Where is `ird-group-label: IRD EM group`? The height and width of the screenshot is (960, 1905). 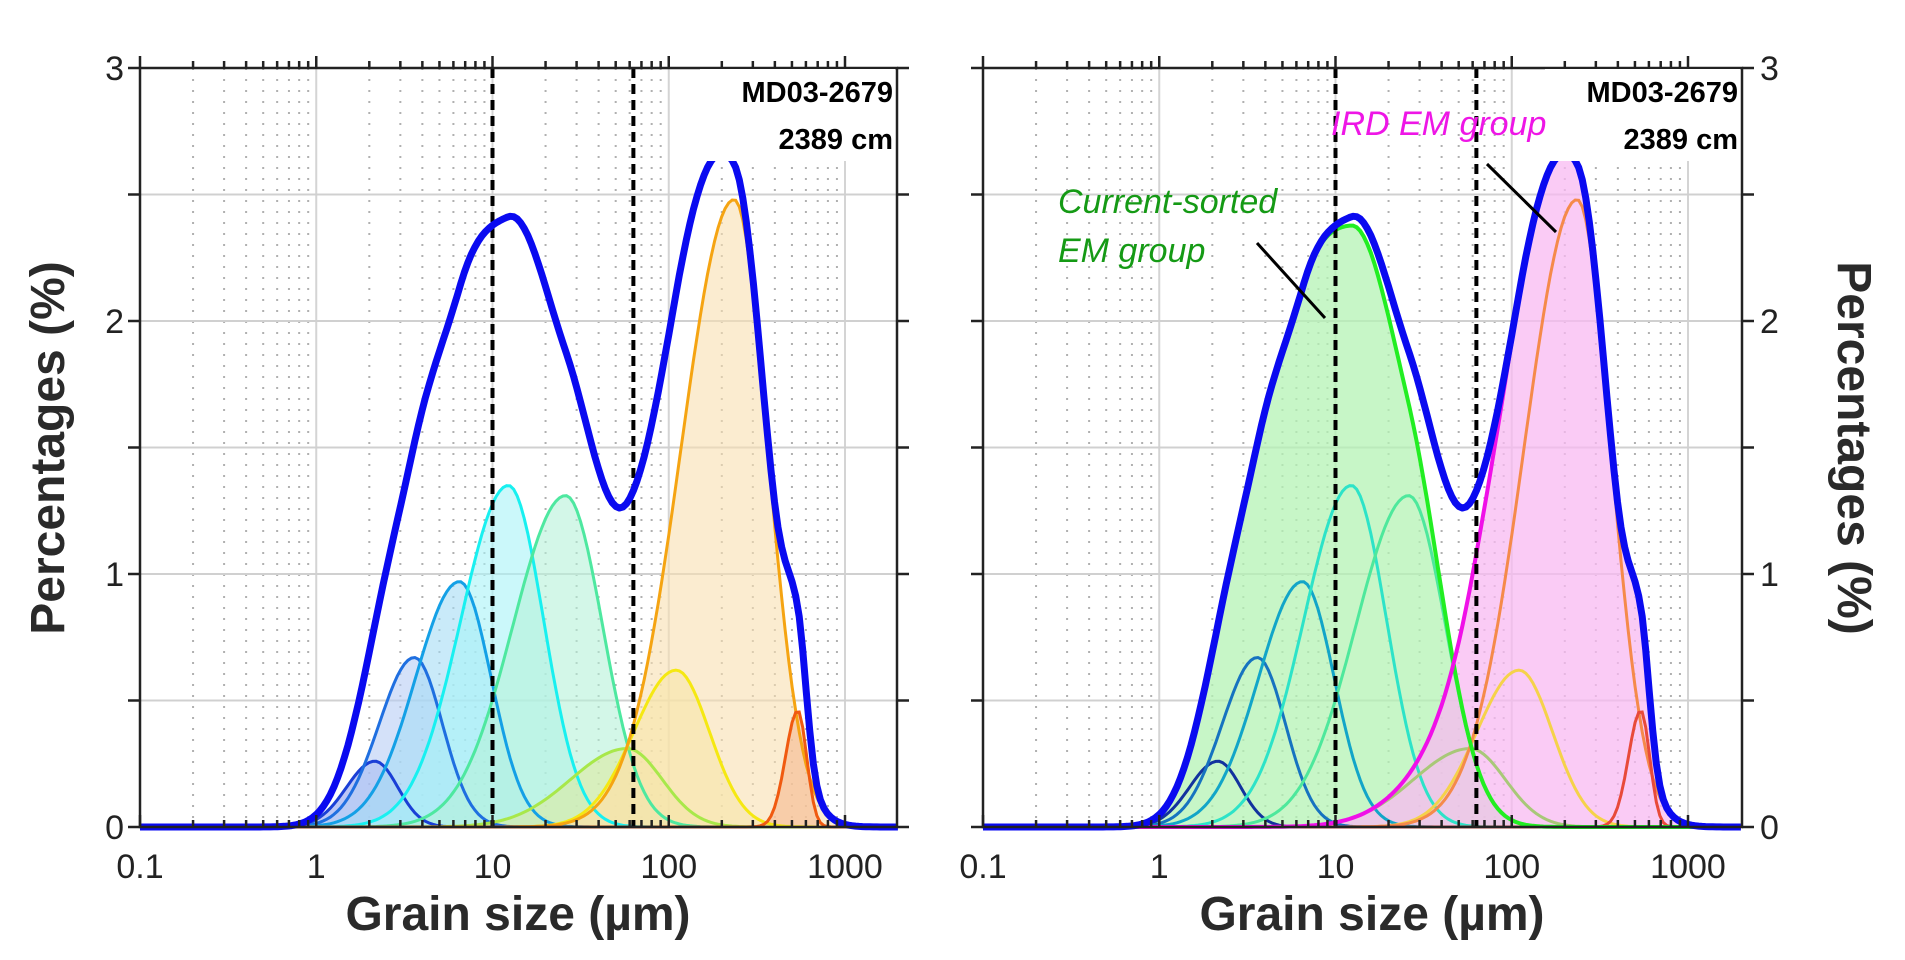 ird-group-label: IRD EM group is located at coordinates (1438, 124).